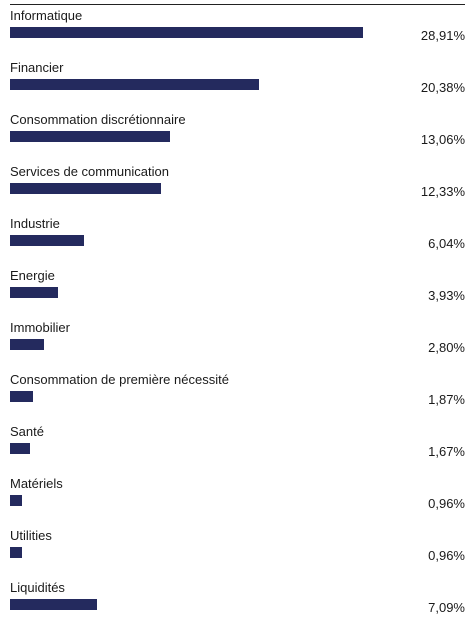 The height and width of the screenshot is (620, 469). I want to click on chart-row: Energie 3,93%, so click(237, 288).